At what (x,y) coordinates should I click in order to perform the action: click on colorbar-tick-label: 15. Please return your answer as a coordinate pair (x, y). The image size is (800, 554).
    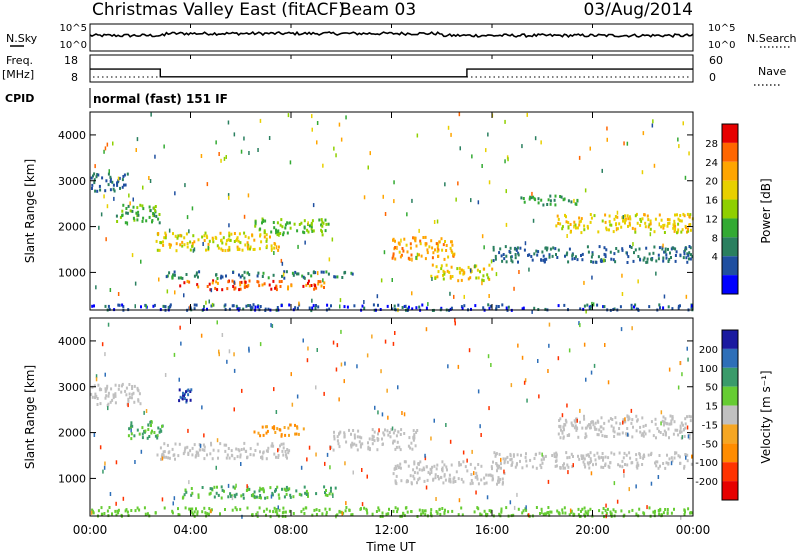
    Looking at the image, I should click on (711, 407).